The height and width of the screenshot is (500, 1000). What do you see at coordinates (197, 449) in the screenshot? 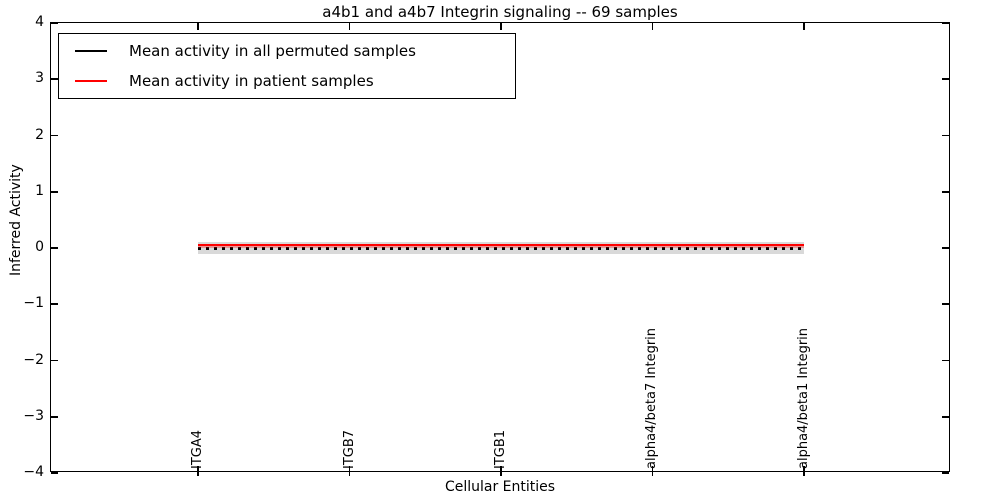
I see `x-tick-label: ITGA4` at bounding box center [197, 449].